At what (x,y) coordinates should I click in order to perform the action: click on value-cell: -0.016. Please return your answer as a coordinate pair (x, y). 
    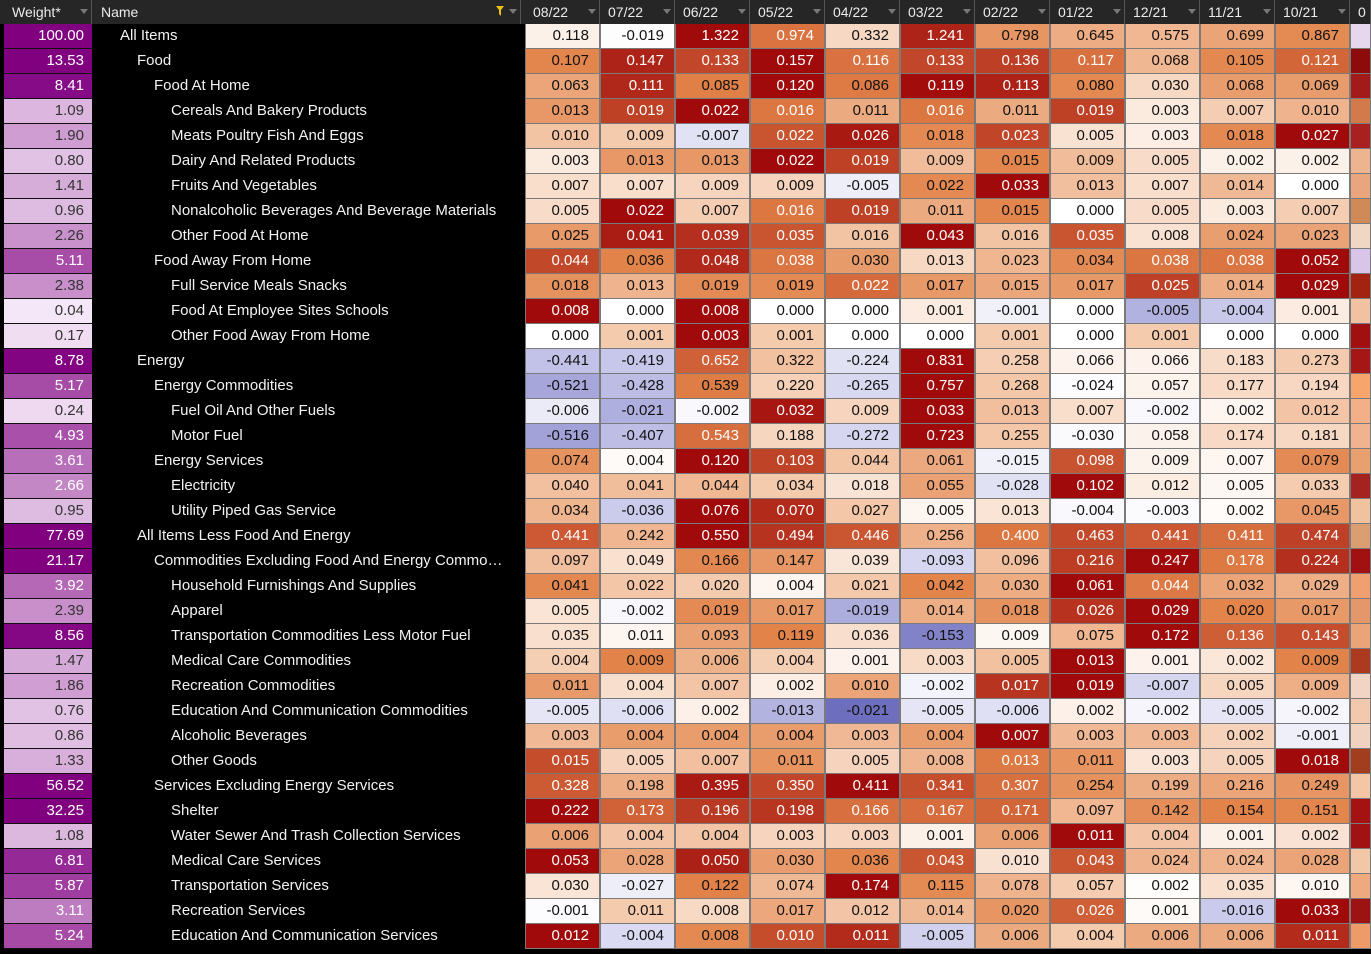
    Looking at the image, I should click on (1237, 911).